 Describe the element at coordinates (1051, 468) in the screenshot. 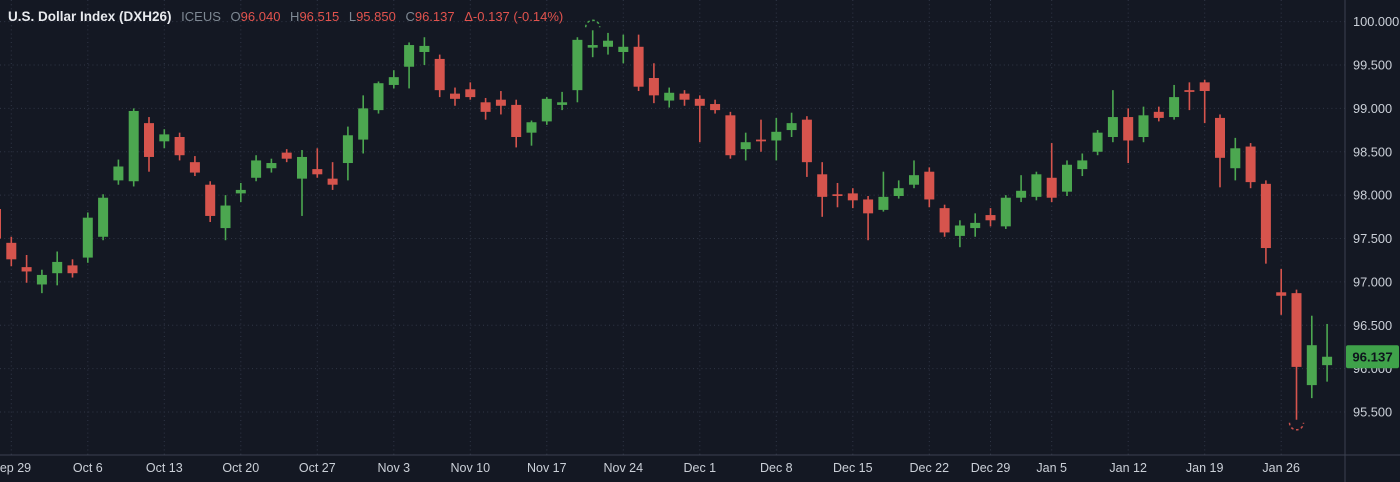

I see `time-axis-label: Jan 5` at that location.